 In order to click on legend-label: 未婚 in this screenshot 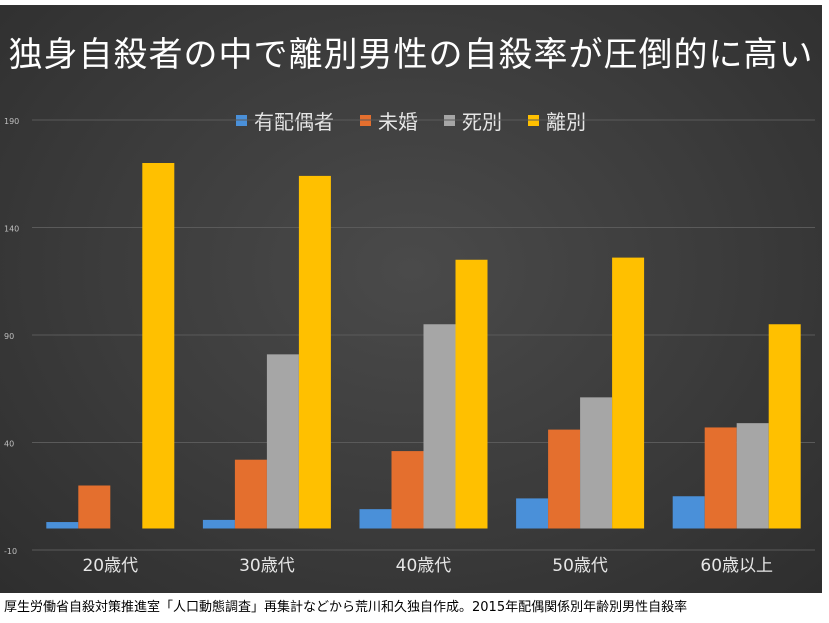, I will do `click(398, 122)`.